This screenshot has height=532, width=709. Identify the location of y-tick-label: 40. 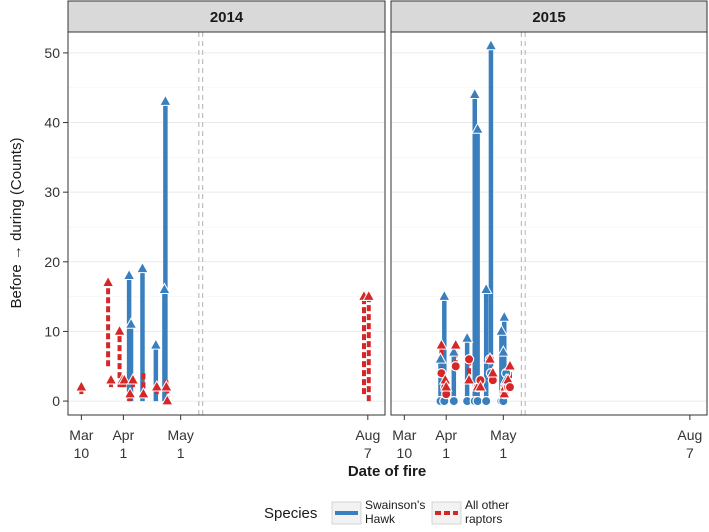
(52, 123).